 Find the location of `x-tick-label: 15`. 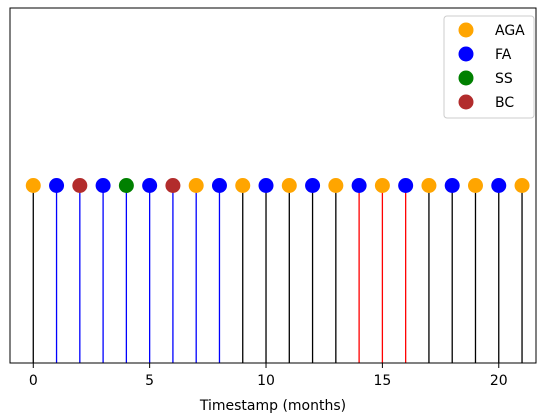

x-tick-label: 15 is located at coordinates (382, 381).